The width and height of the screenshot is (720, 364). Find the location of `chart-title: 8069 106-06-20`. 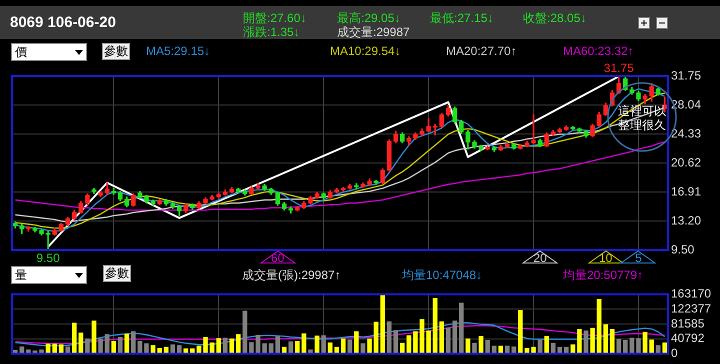

chart-title: 8069 106-06-20 is located at coordinates (63, 23).